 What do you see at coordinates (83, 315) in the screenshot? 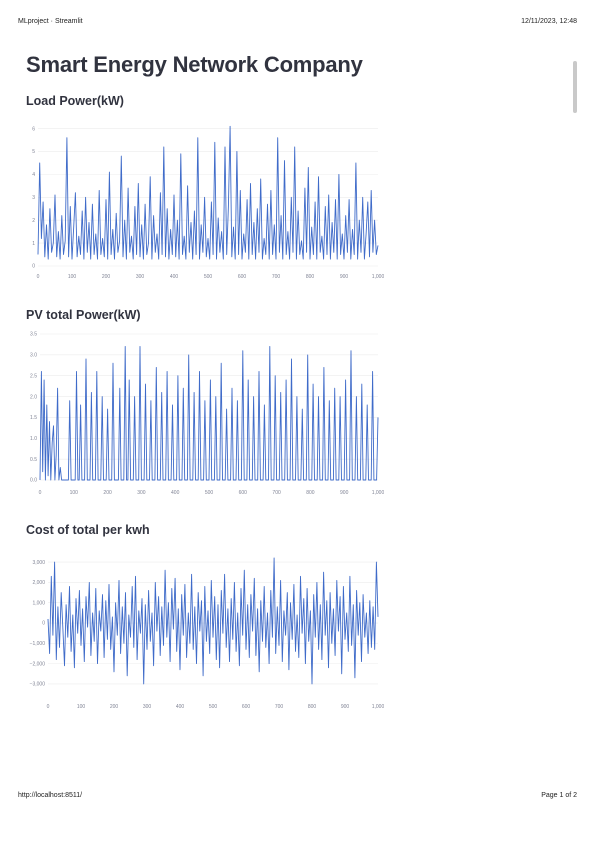
I see `chart-title-pv-power: PV total Power(kW)` at bounding box center [83, 315].